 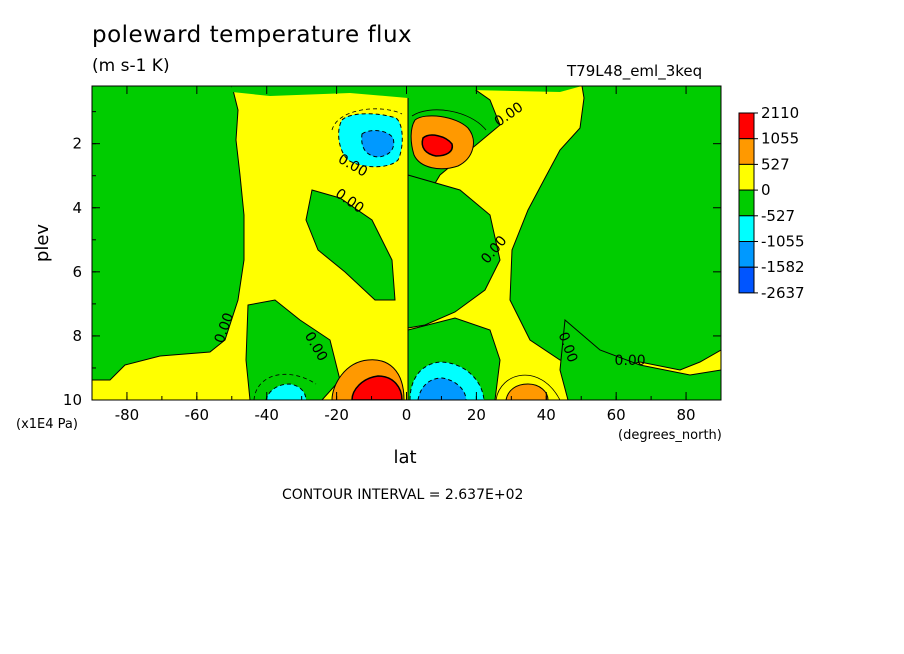 I want to click on contour-line-lower-south, so click(x=285, y=386).